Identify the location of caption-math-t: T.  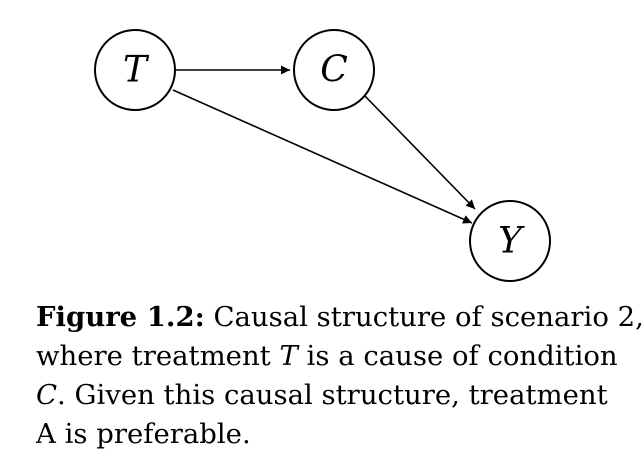
(288, 356).